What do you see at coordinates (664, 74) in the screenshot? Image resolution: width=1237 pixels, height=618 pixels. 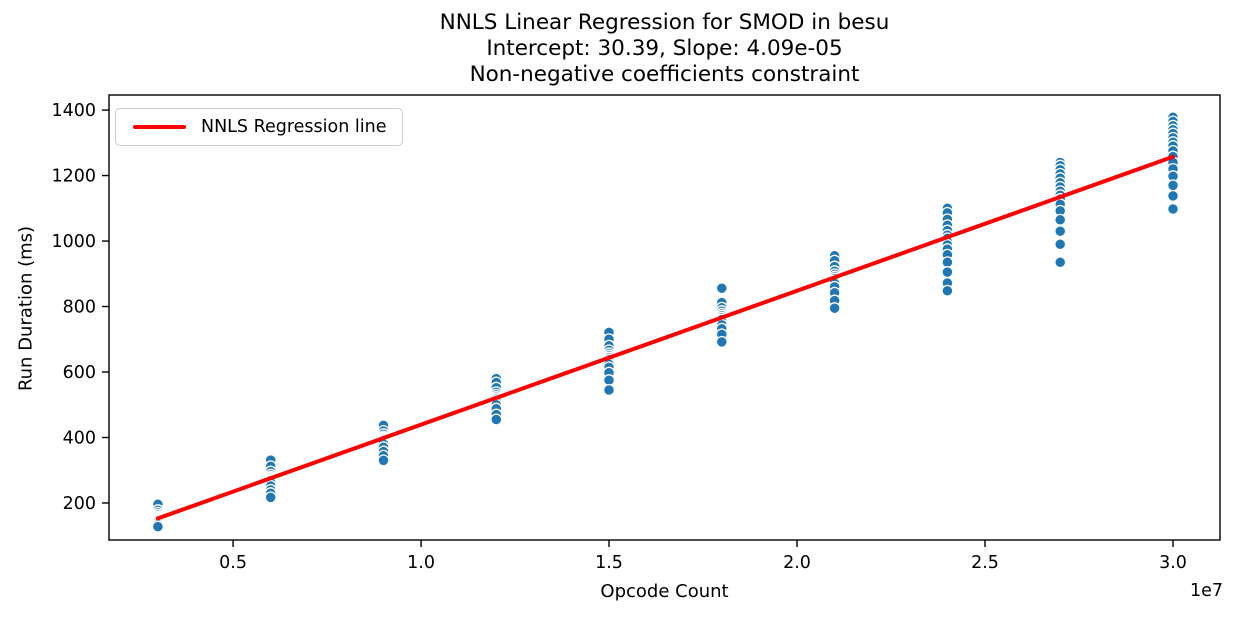 I see `chart-title-line3: Non-negative coefficients constraint` at bounding box center [664, 74].